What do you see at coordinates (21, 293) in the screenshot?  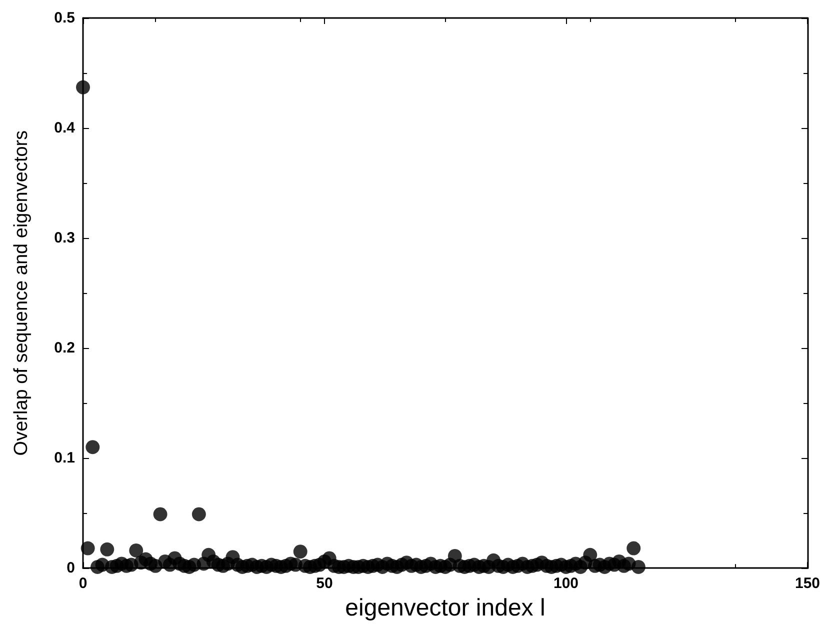 I see `y-axis-title: Overlap of sequence and eigenvectors` at bounding box center [21, 293].